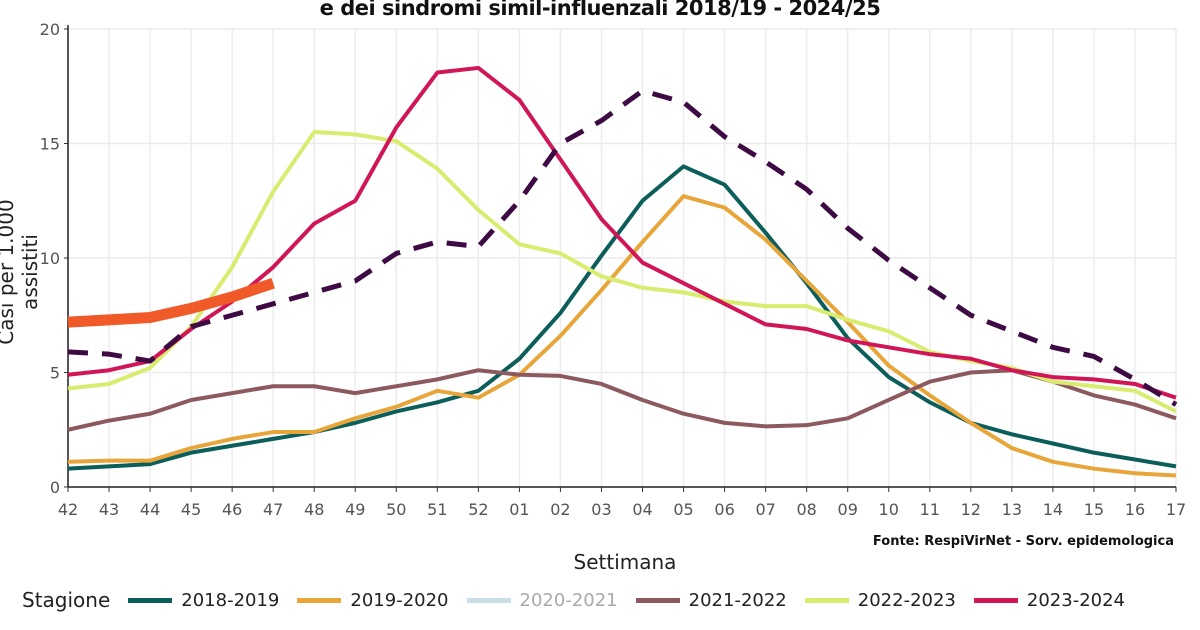 This screenshot has height=630, width=1200. Describe the element at coordinates (971, 509) in the screenshot. I see `x-tick-label: 12` at that location.